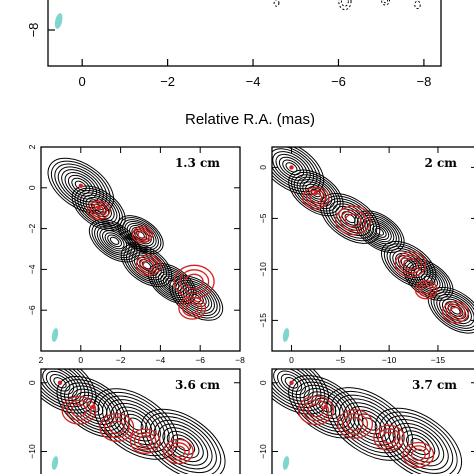 This screenshot has width=474, height=474. I want to click on p2-y-tick-label: −15, so click(263, 320).